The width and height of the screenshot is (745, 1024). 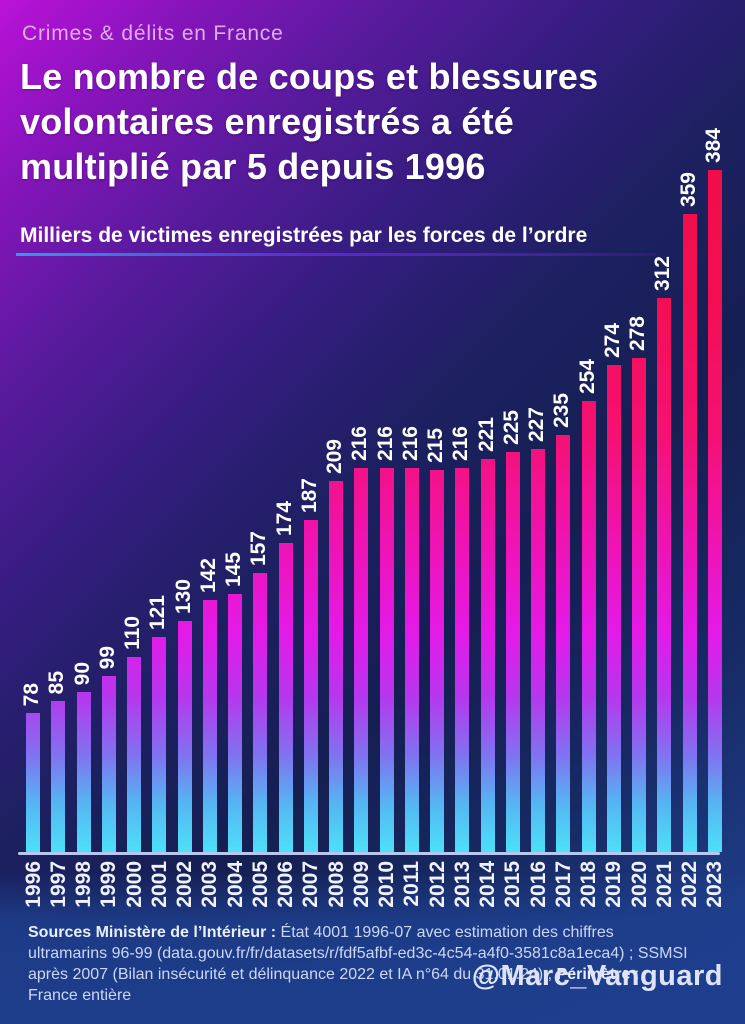 What do you see at coordinates (57, 682) in the screenshot?
I see `bar-value-label-1997: 85` at bounding box center [57, 682].